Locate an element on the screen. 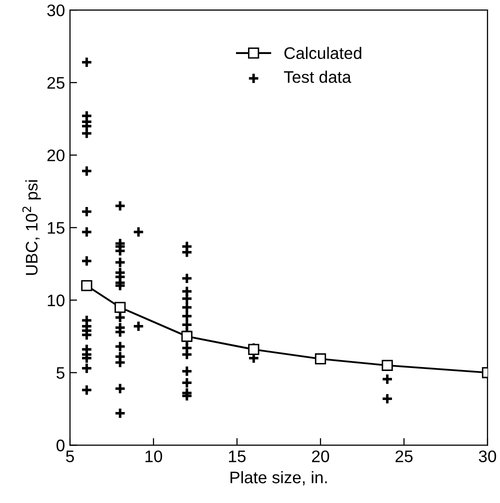  y-axis-title: UBC, 10$^{2}$ psi is located at coordinates (31, 227).